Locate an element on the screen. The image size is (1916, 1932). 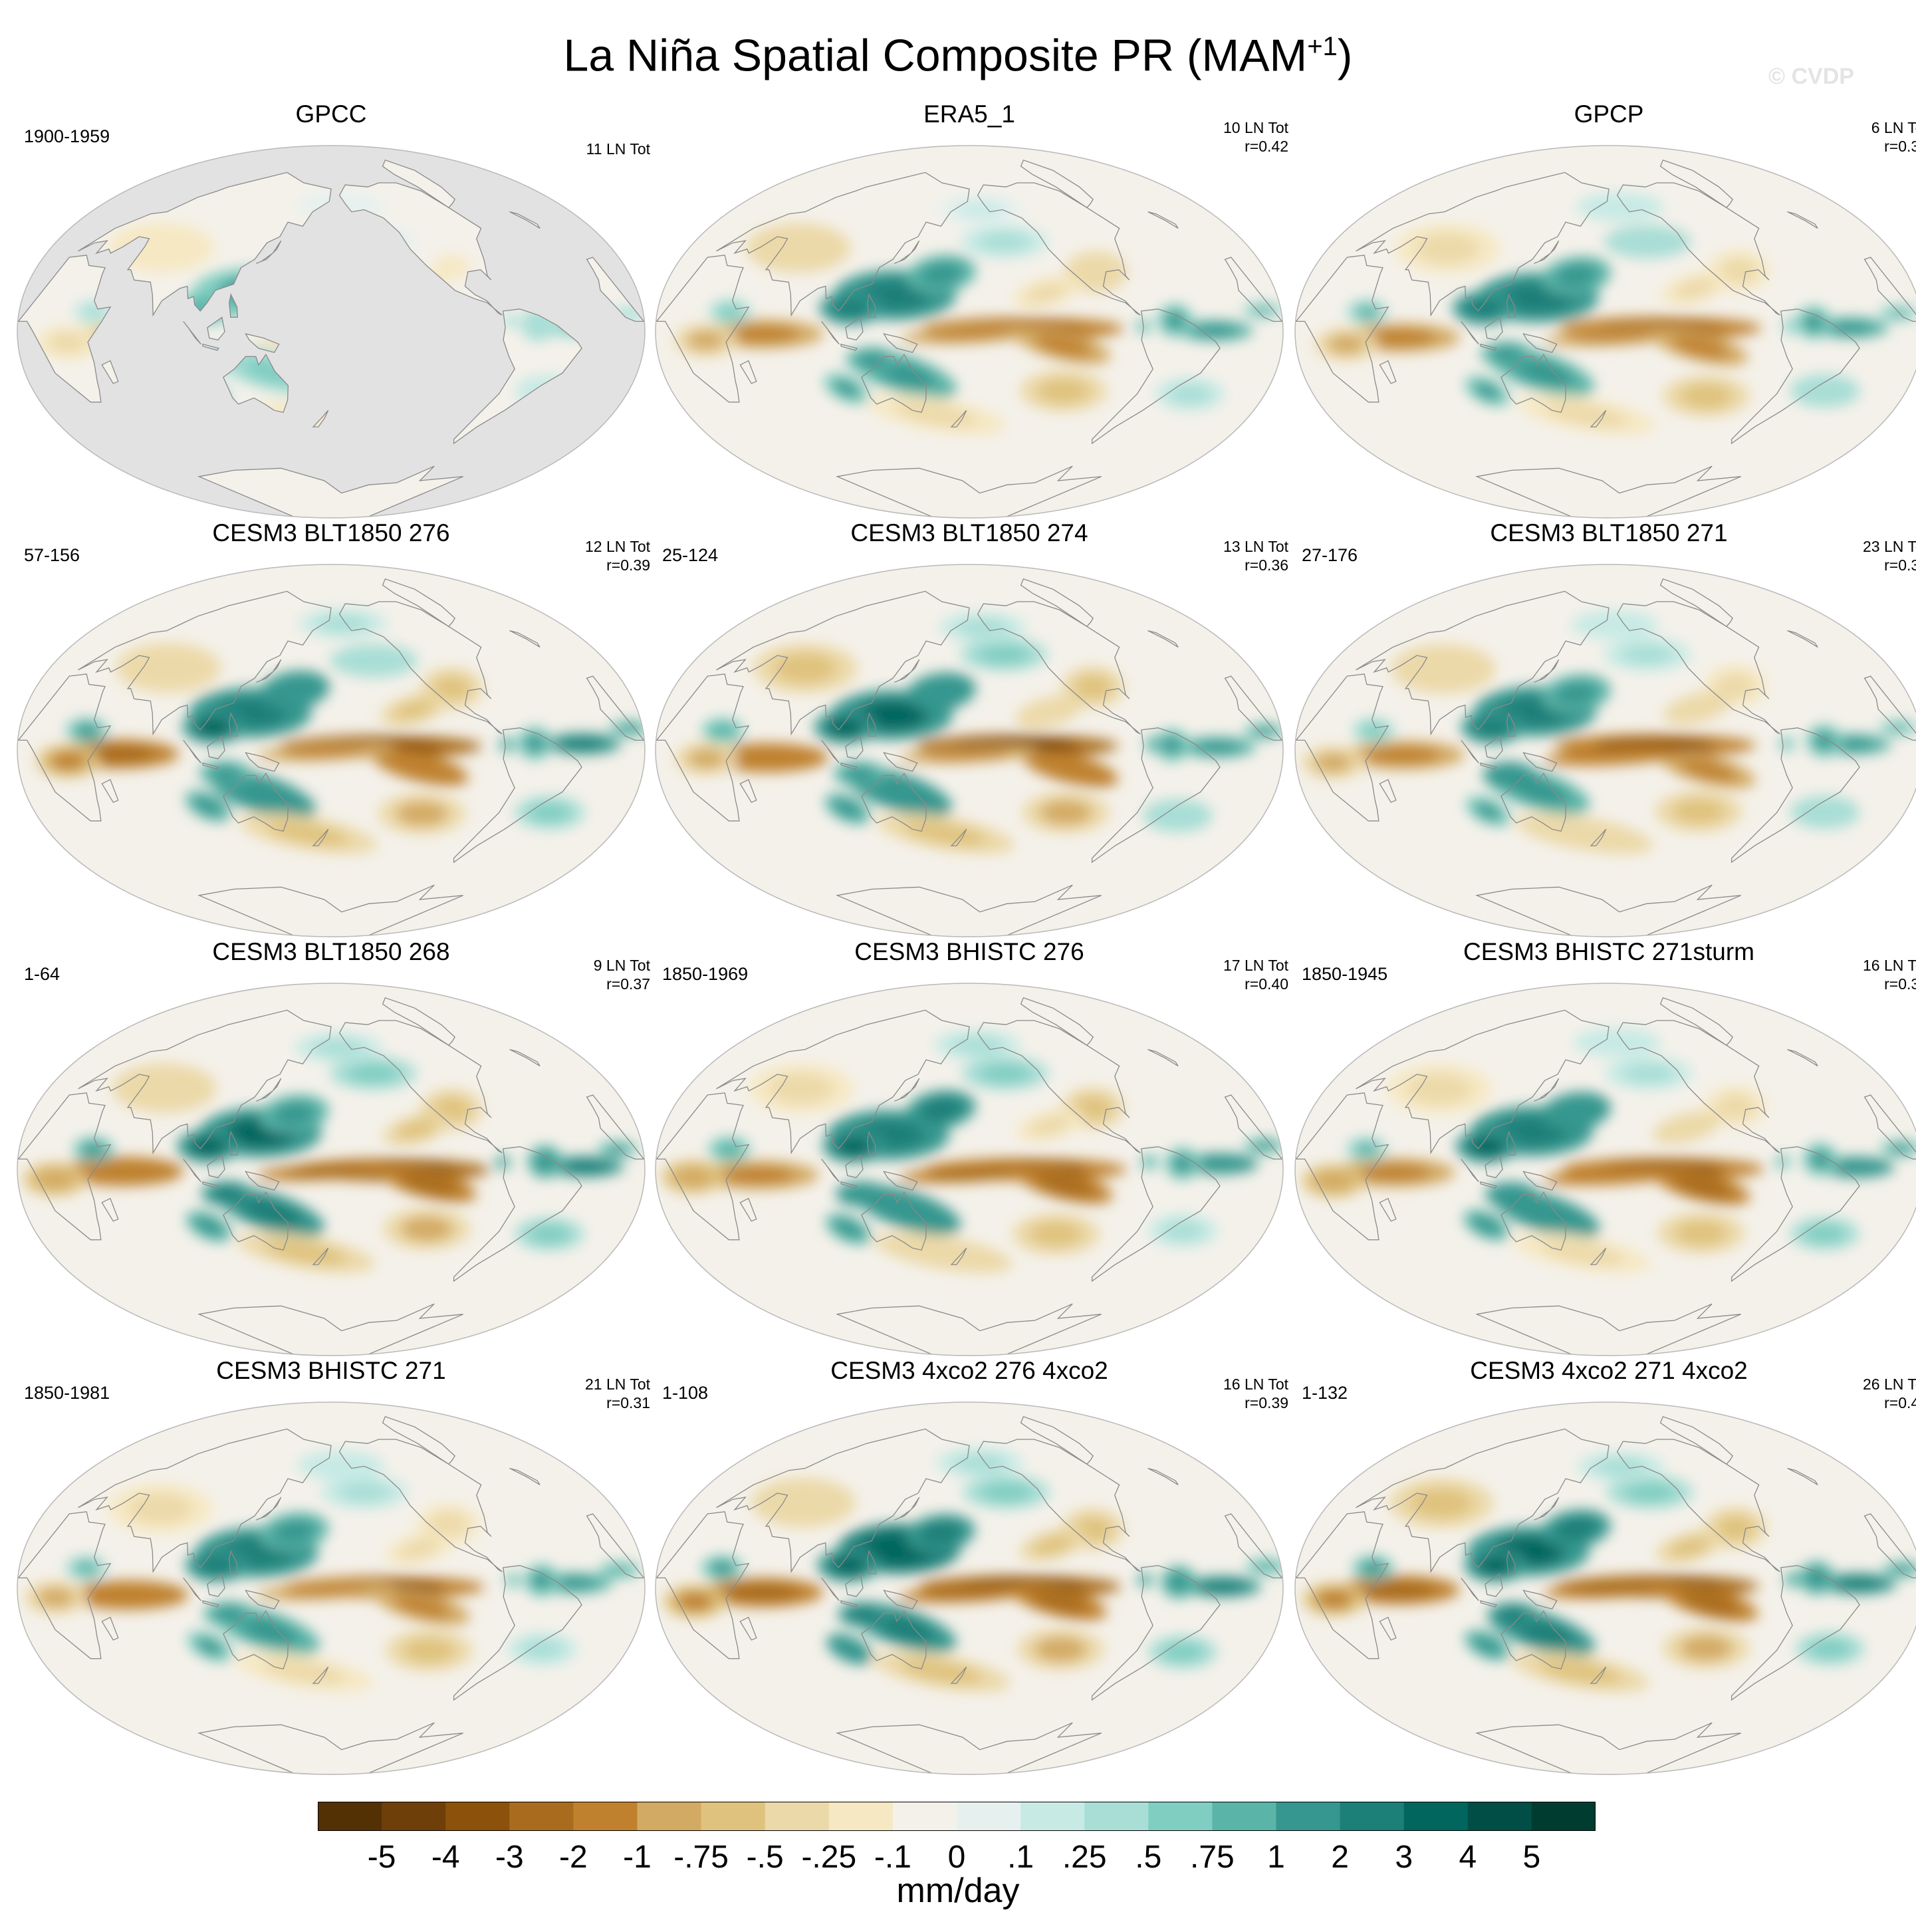
panel-pattern-correlation: r=0.36 is located at coordinates (1266, 565).